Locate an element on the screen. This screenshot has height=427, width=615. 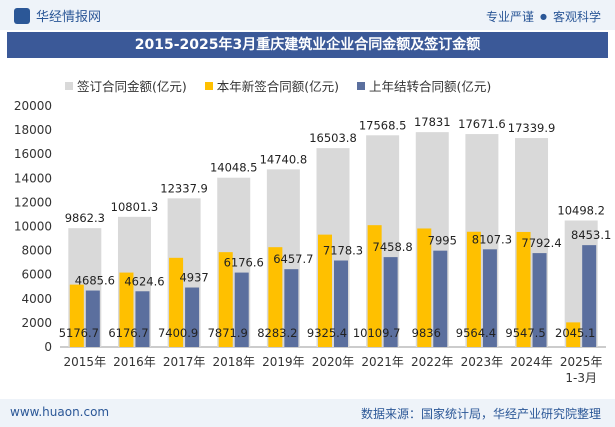
legend-label-new: 本年新签合同额(亿元) is located at coordinates (278, 86).